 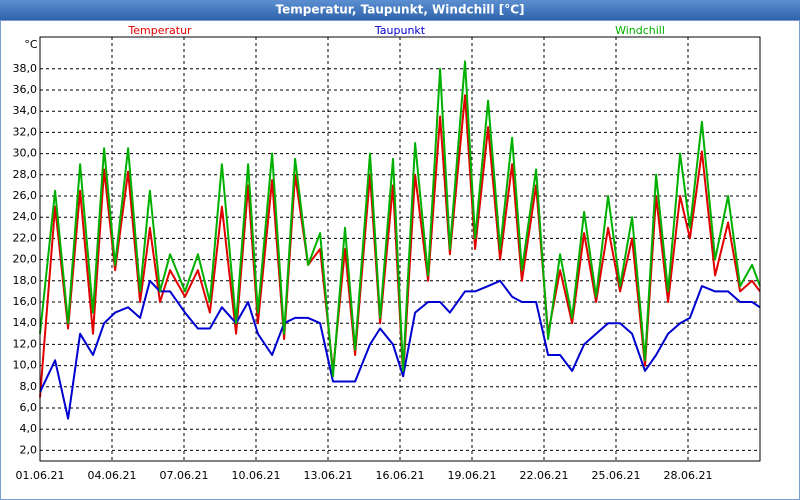 I want to click on chart-title: Temperatur, Taupunkt, Windchill [°C], so click(x=400, y=10).